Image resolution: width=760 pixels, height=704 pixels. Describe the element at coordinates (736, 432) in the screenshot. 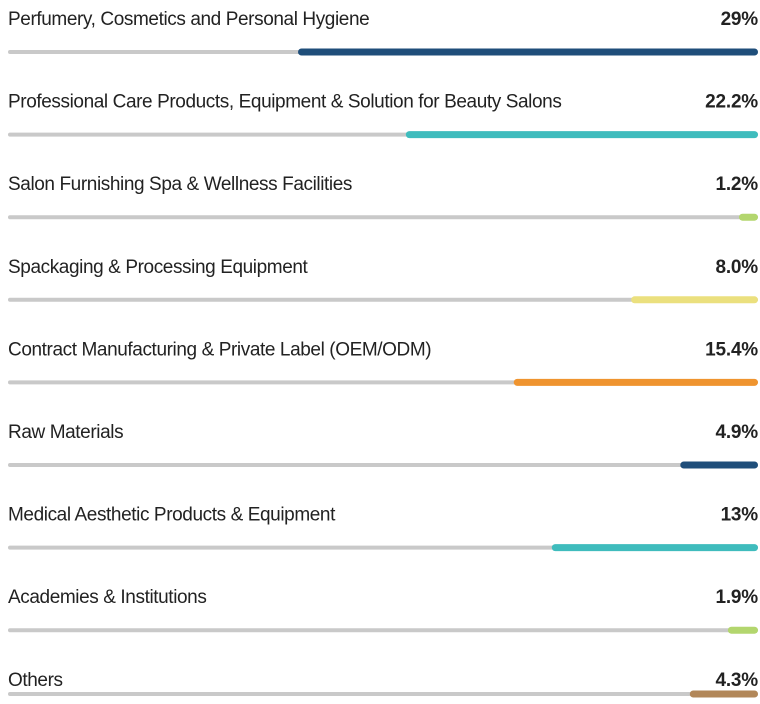

I see `value-label: 4.9%` at that location.